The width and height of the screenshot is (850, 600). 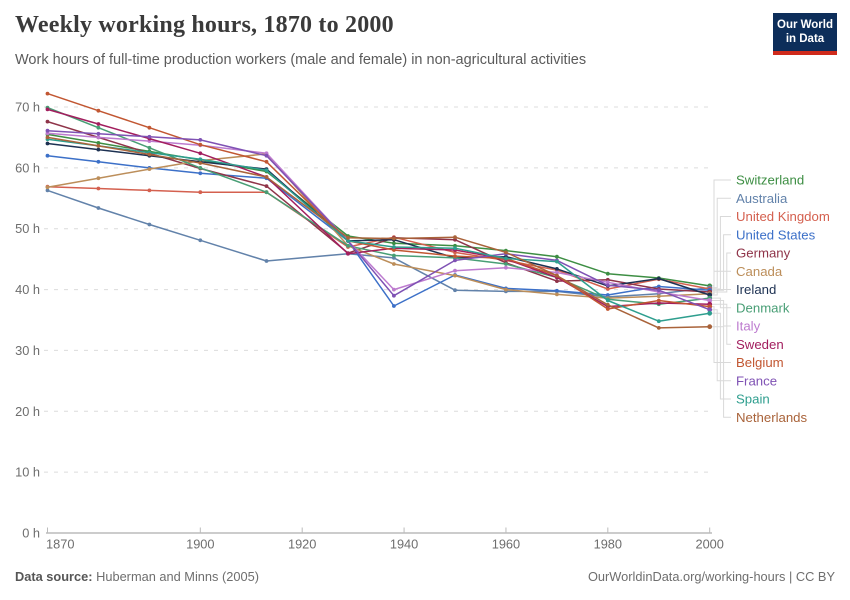 I want to click on legend-item-denmark: Denmark, so click(x=763, y=307).